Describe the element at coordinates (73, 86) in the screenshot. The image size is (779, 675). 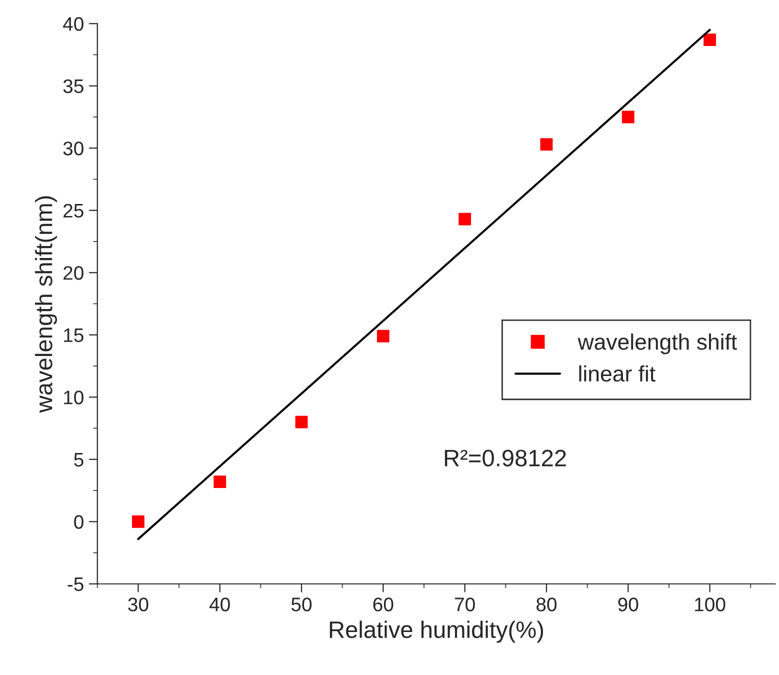
I see `y-tick-label: 35` at that location.